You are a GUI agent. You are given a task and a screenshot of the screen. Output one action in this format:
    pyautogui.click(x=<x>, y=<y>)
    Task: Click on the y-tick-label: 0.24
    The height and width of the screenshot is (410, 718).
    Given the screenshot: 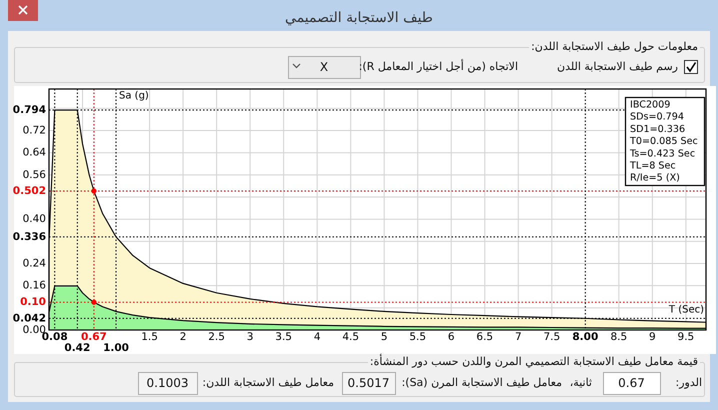 What is the action you would take?
    pyautogui.click(x=34, y=264)
    